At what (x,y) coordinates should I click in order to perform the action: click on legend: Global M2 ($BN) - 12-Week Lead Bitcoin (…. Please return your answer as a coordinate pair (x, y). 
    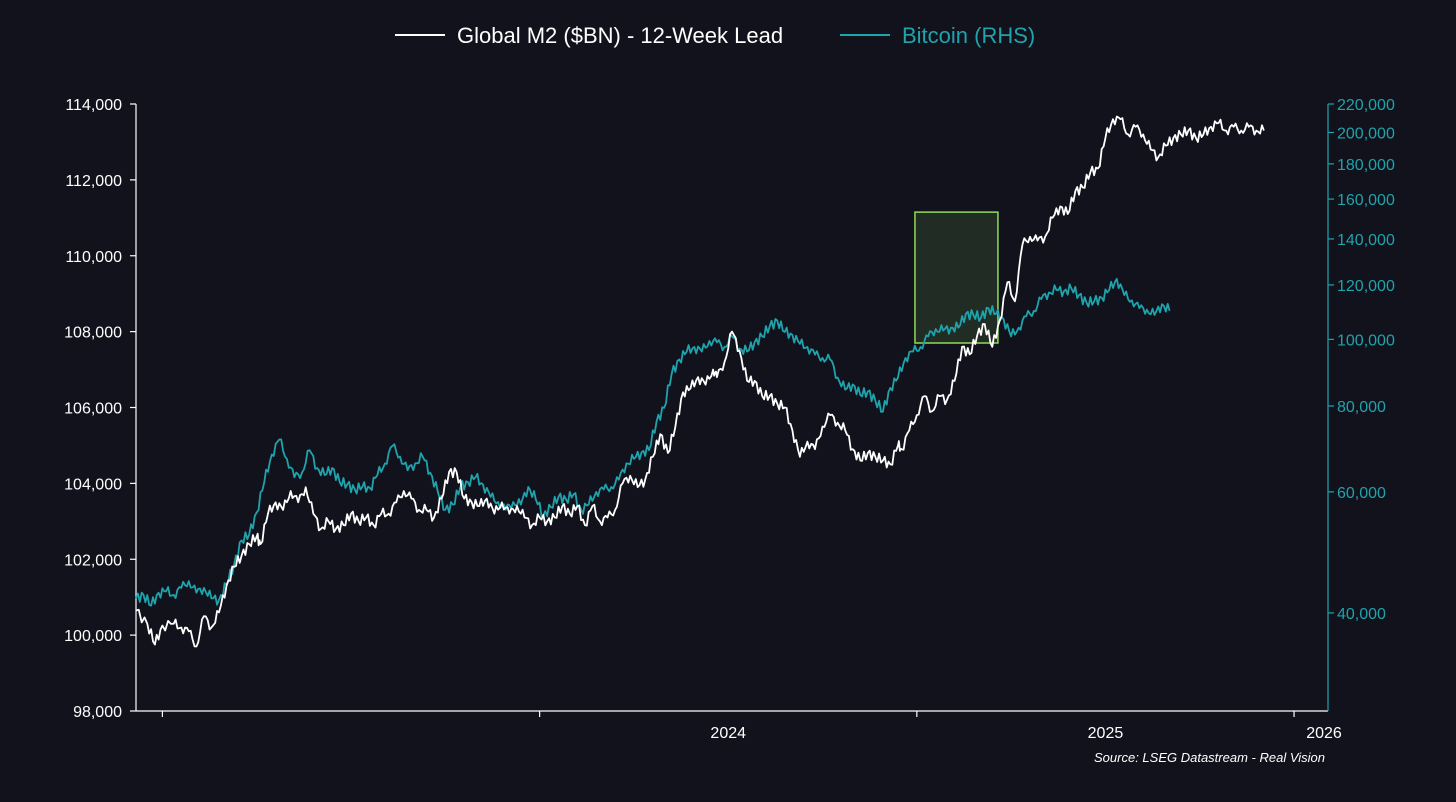
    Looking at the image, I should click on (715, 35).